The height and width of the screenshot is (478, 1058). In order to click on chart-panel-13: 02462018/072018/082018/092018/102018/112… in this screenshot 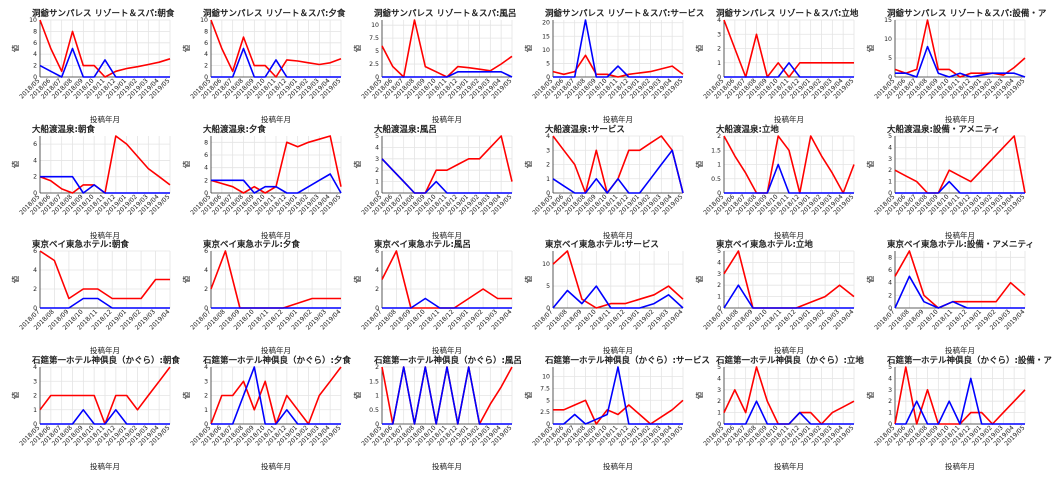, I will do `click(90, 297)`.